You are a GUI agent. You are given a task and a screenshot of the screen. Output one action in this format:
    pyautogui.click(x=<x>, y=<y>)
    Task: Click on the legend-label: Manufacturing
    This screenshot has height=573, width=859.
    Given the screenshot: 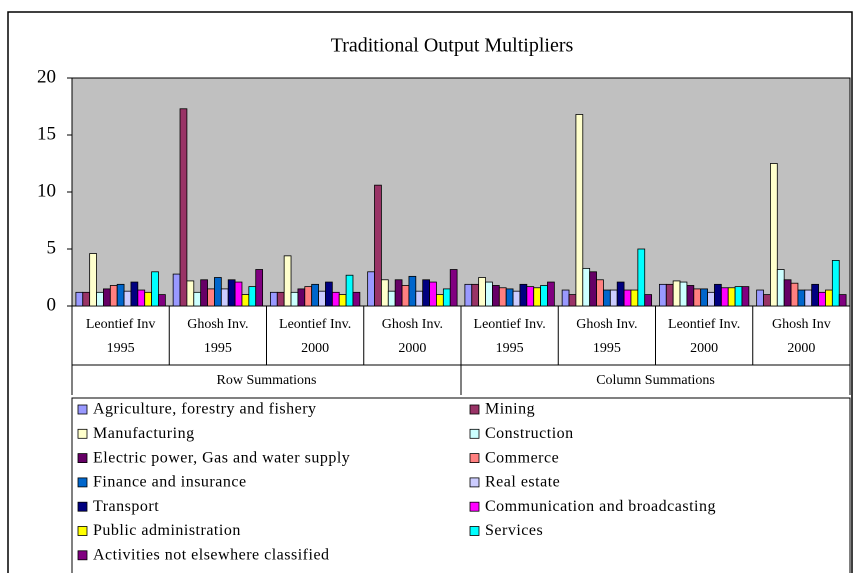 What is the action you would take?
    pyautogui.click(x=144, y=433)
    